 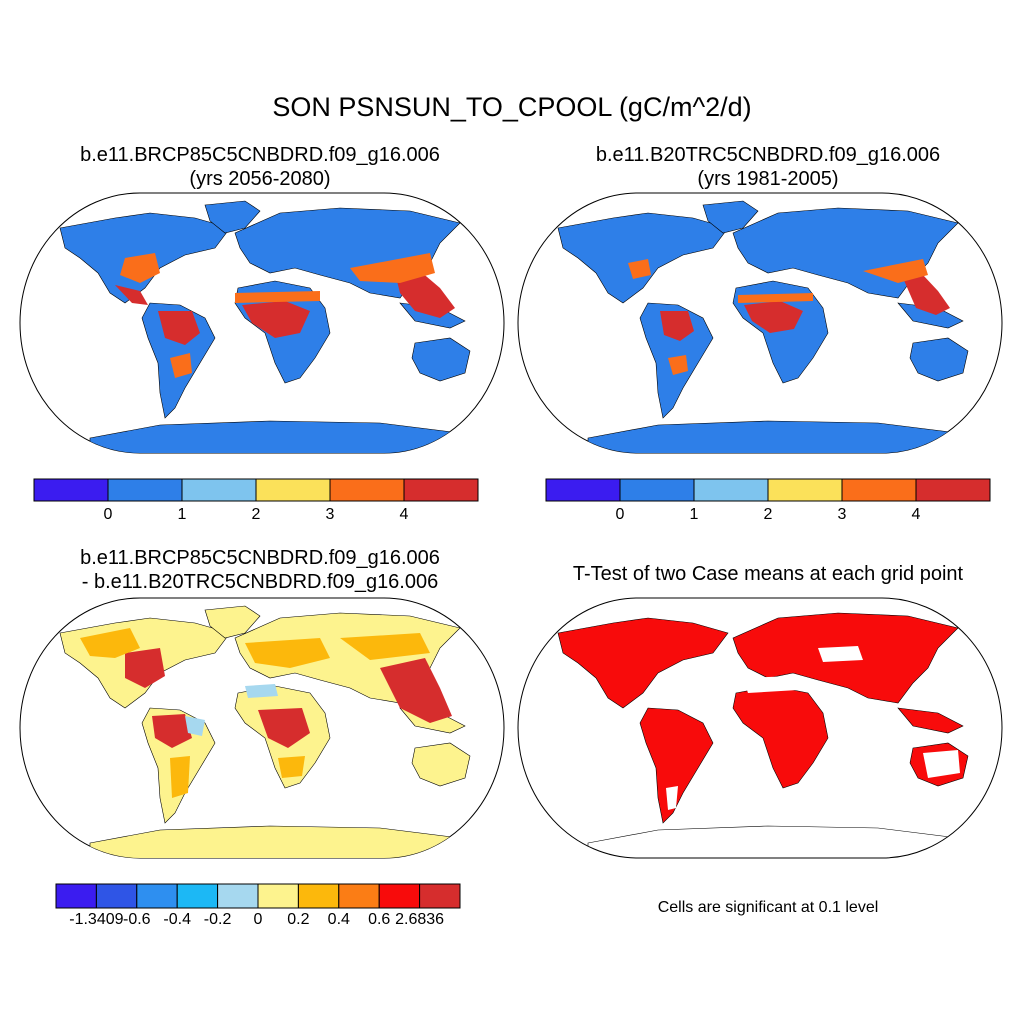 What do you see at coordinates (180, 777) in the screenshot?
I see `diff-warm-south-america` at bounding box center [180, 777].